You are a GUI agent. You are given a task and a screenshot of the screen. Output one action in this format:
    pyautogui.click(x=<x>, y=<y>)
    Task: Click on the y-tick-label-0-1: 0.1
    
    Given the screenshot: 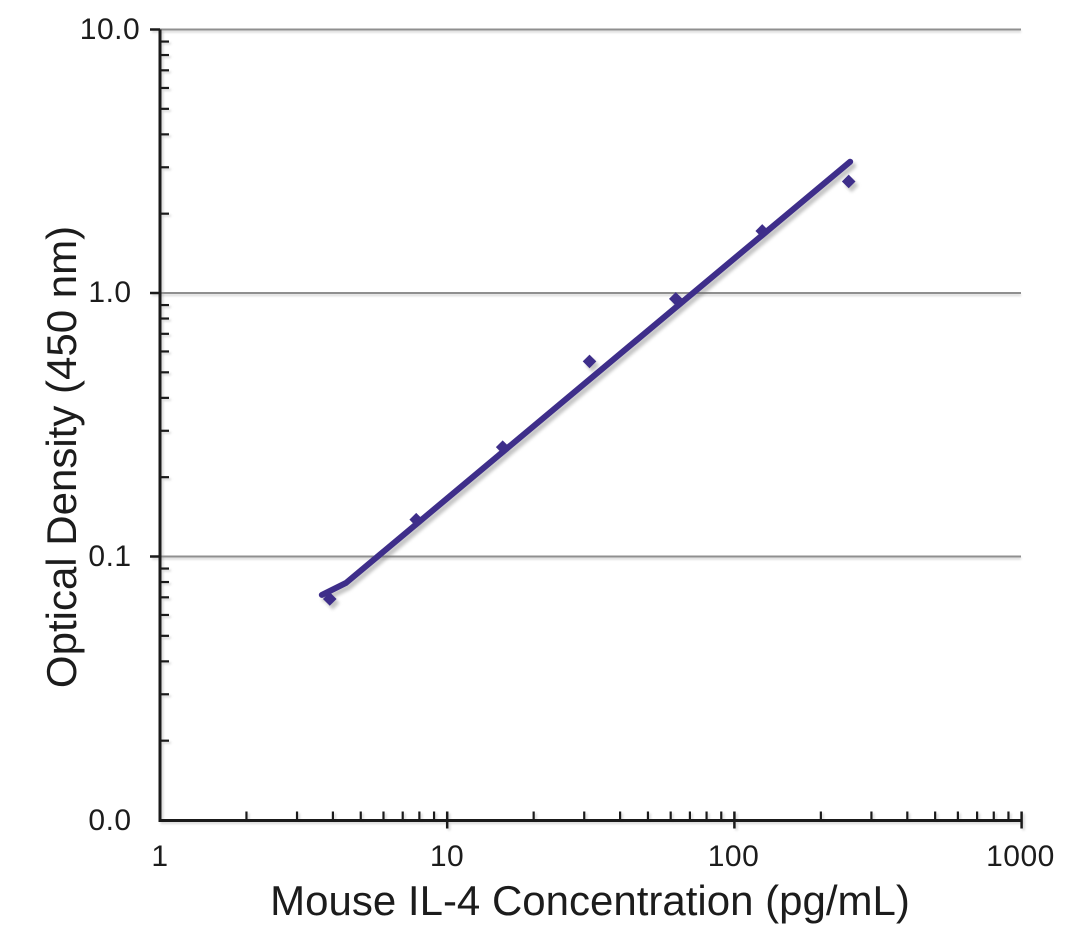 What is the action you would take?
    pyautogui.click(x=110, y=556)
    